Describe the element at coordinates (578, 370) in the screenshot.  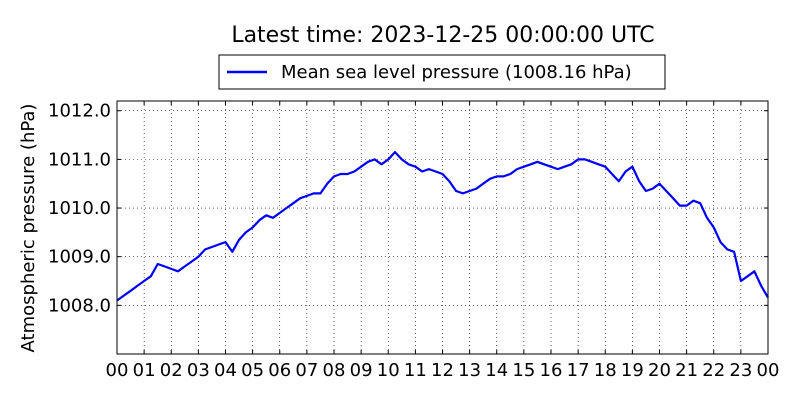
I see `x-tick-label: 17` at that location.